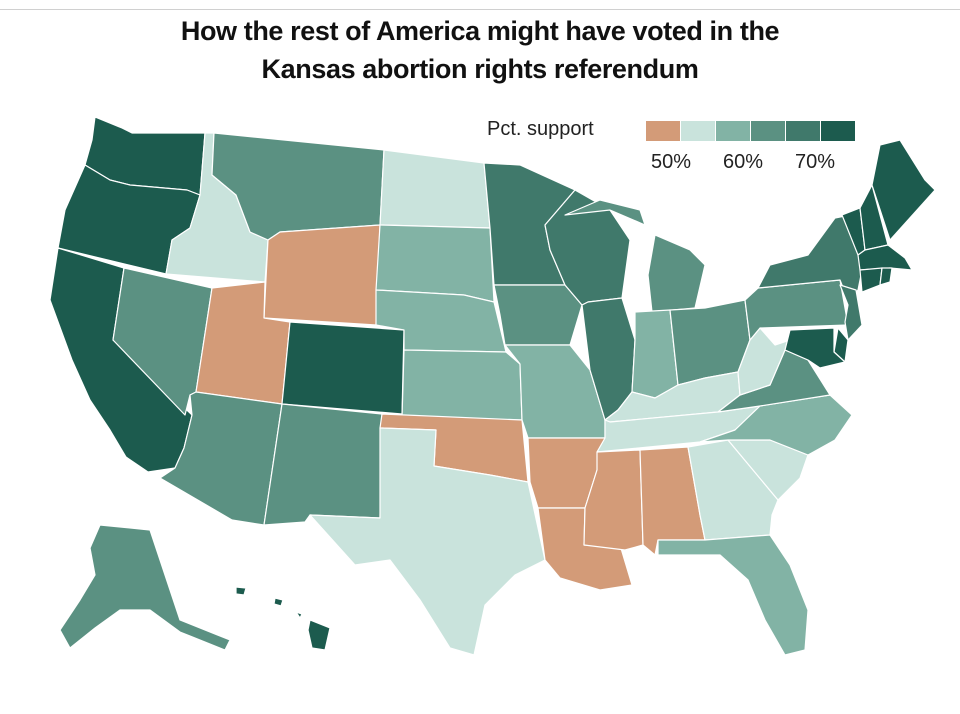 This screenshot has height=714, width=960. I want to click on state-md, so click(815, 348).